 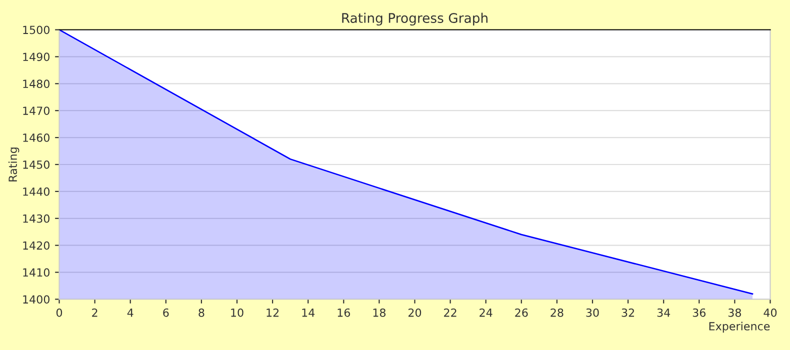 What do you see at coordinates (237, 312) in the screenshot?
I see `x-tick-label: 10` at bounding box center [237, 312].